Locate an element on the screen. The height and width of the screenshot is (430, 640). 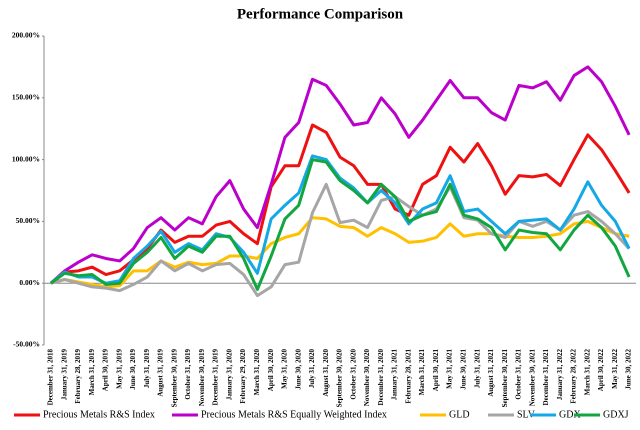
x-tick-label: September 30, 2019 is located at coordinates (174, 378).